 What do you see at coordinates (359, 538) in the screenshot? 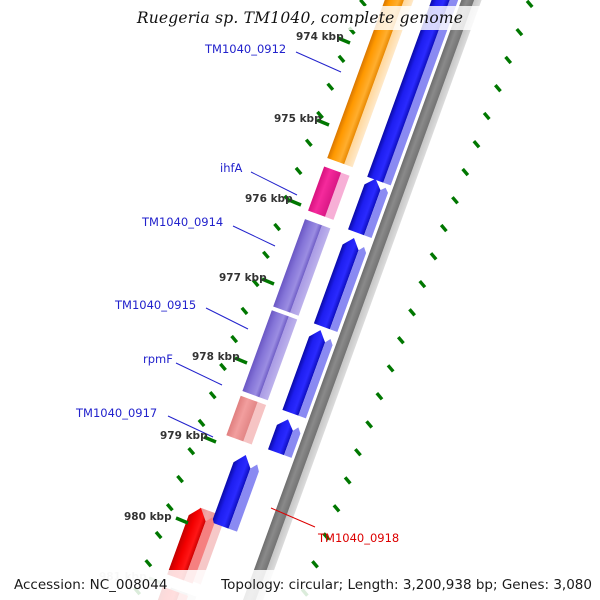
I see `gene-label-TM1040_0918: TM1040_0918` at bounding box center [359, 538].